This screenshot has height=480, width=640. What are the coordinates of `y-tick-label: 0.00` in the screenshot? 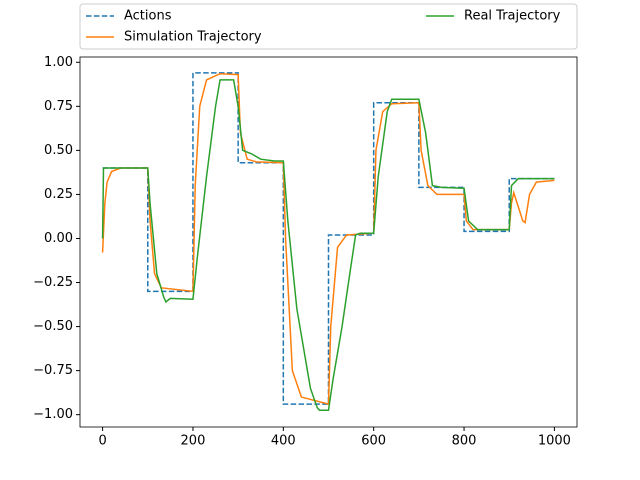 It's located at (58, 238).